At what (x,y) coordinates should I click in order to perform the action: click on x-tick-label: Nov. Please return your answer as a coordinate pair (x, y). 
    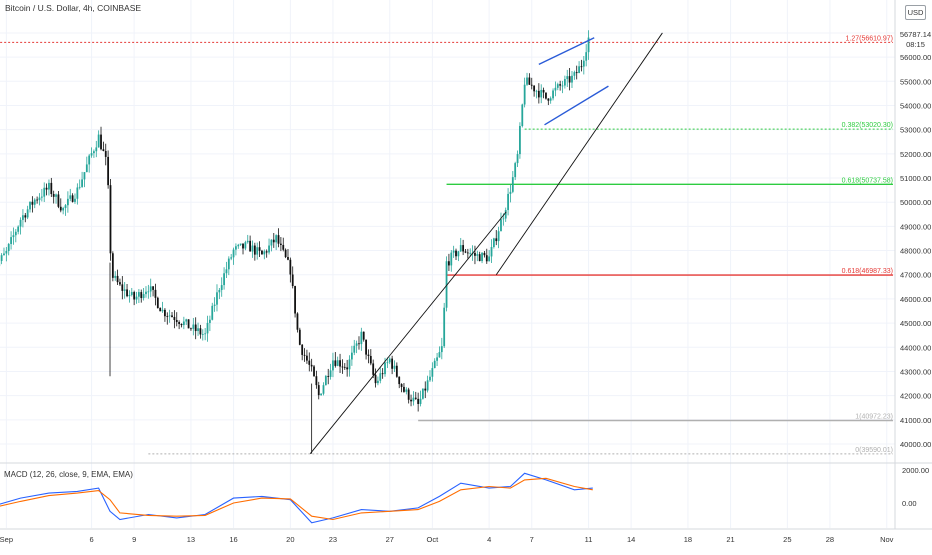
    Looking at the image, I should click on (887, 539).